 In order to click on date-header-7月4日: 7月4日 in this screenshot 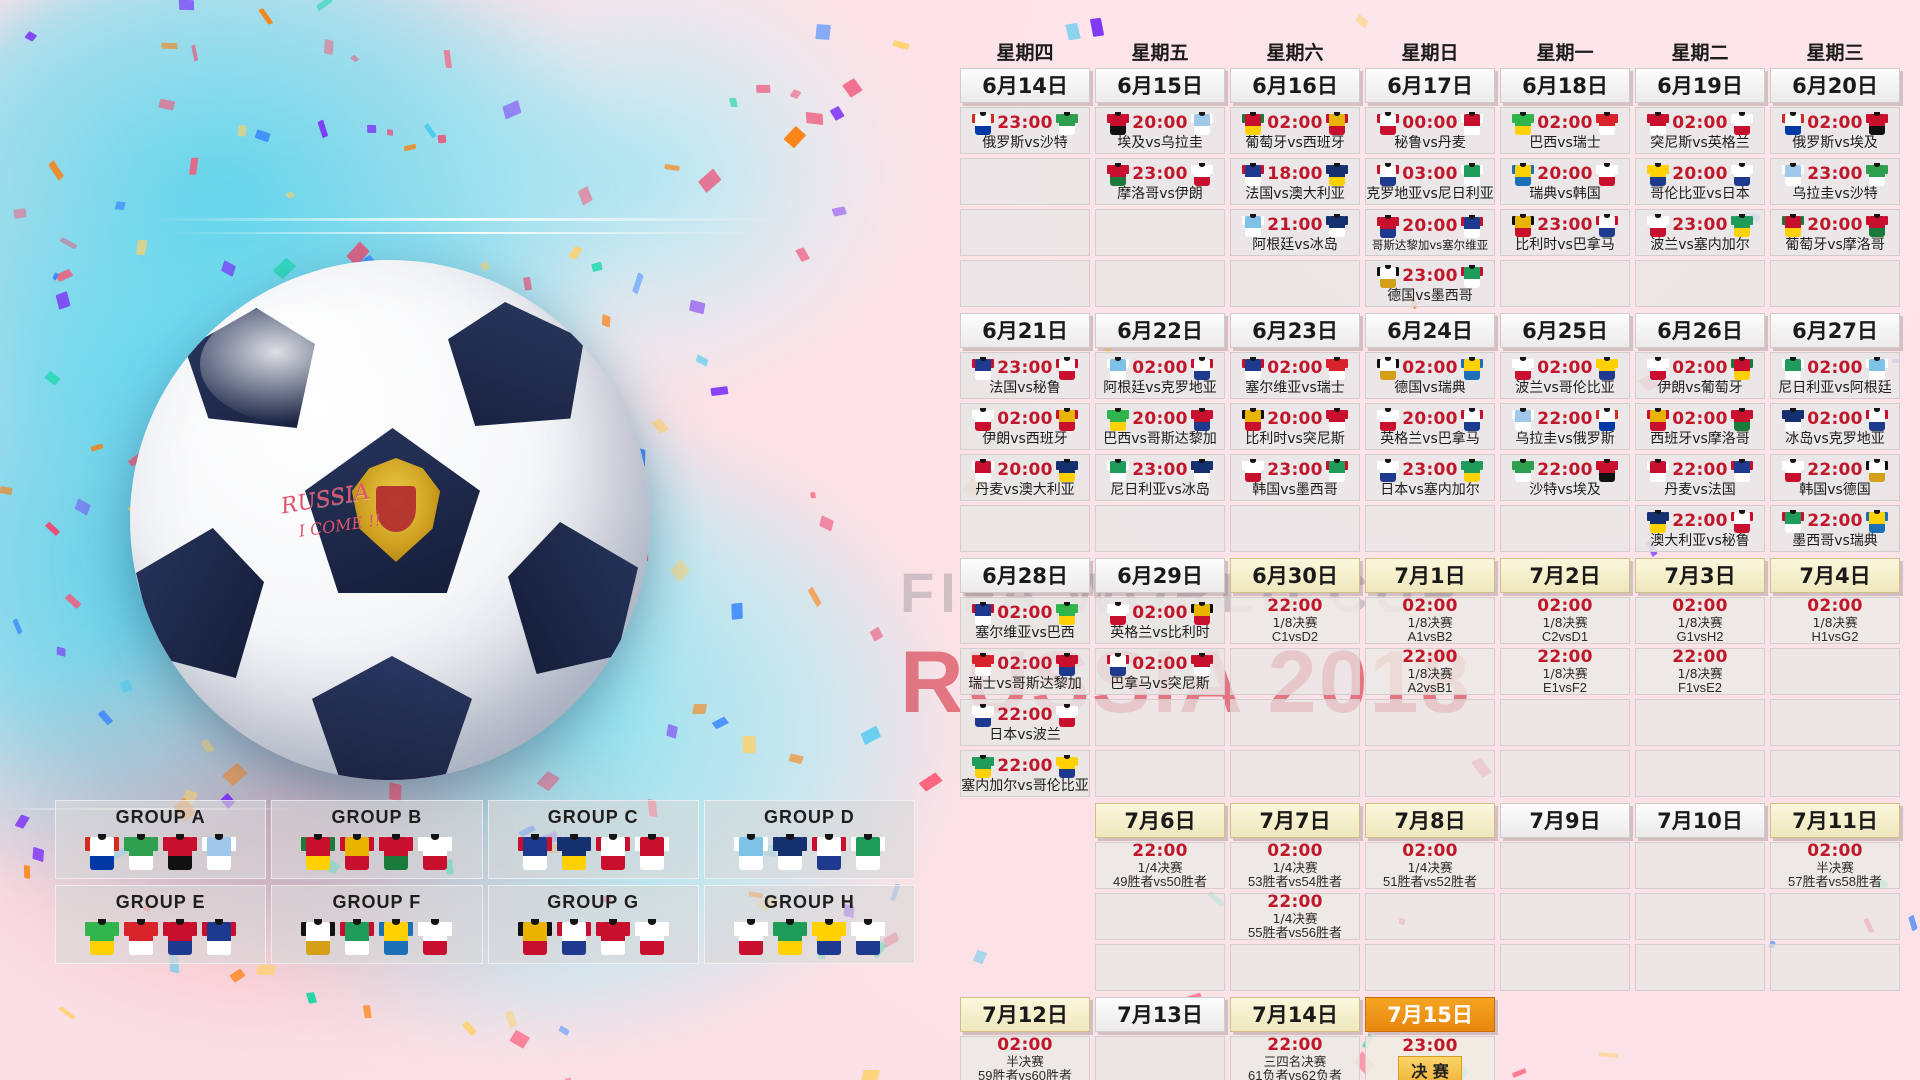, I will do `click(1835, 575)`.